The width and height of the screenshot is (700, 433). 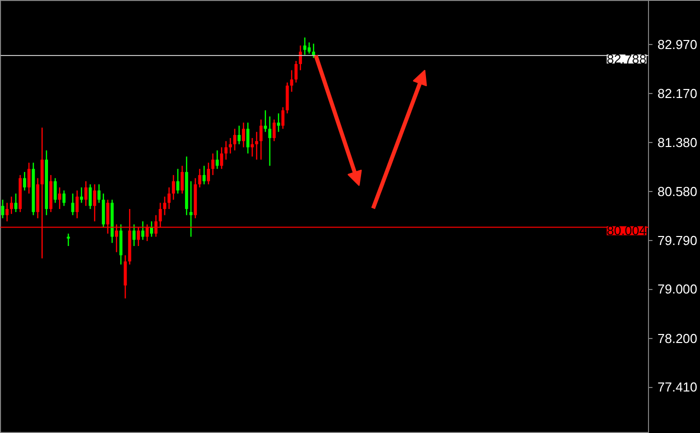 What do you see at coordinates (626, 230) in the screenshot?
I see `ref-line-label: 80.004` at bounding box center [626, 230].